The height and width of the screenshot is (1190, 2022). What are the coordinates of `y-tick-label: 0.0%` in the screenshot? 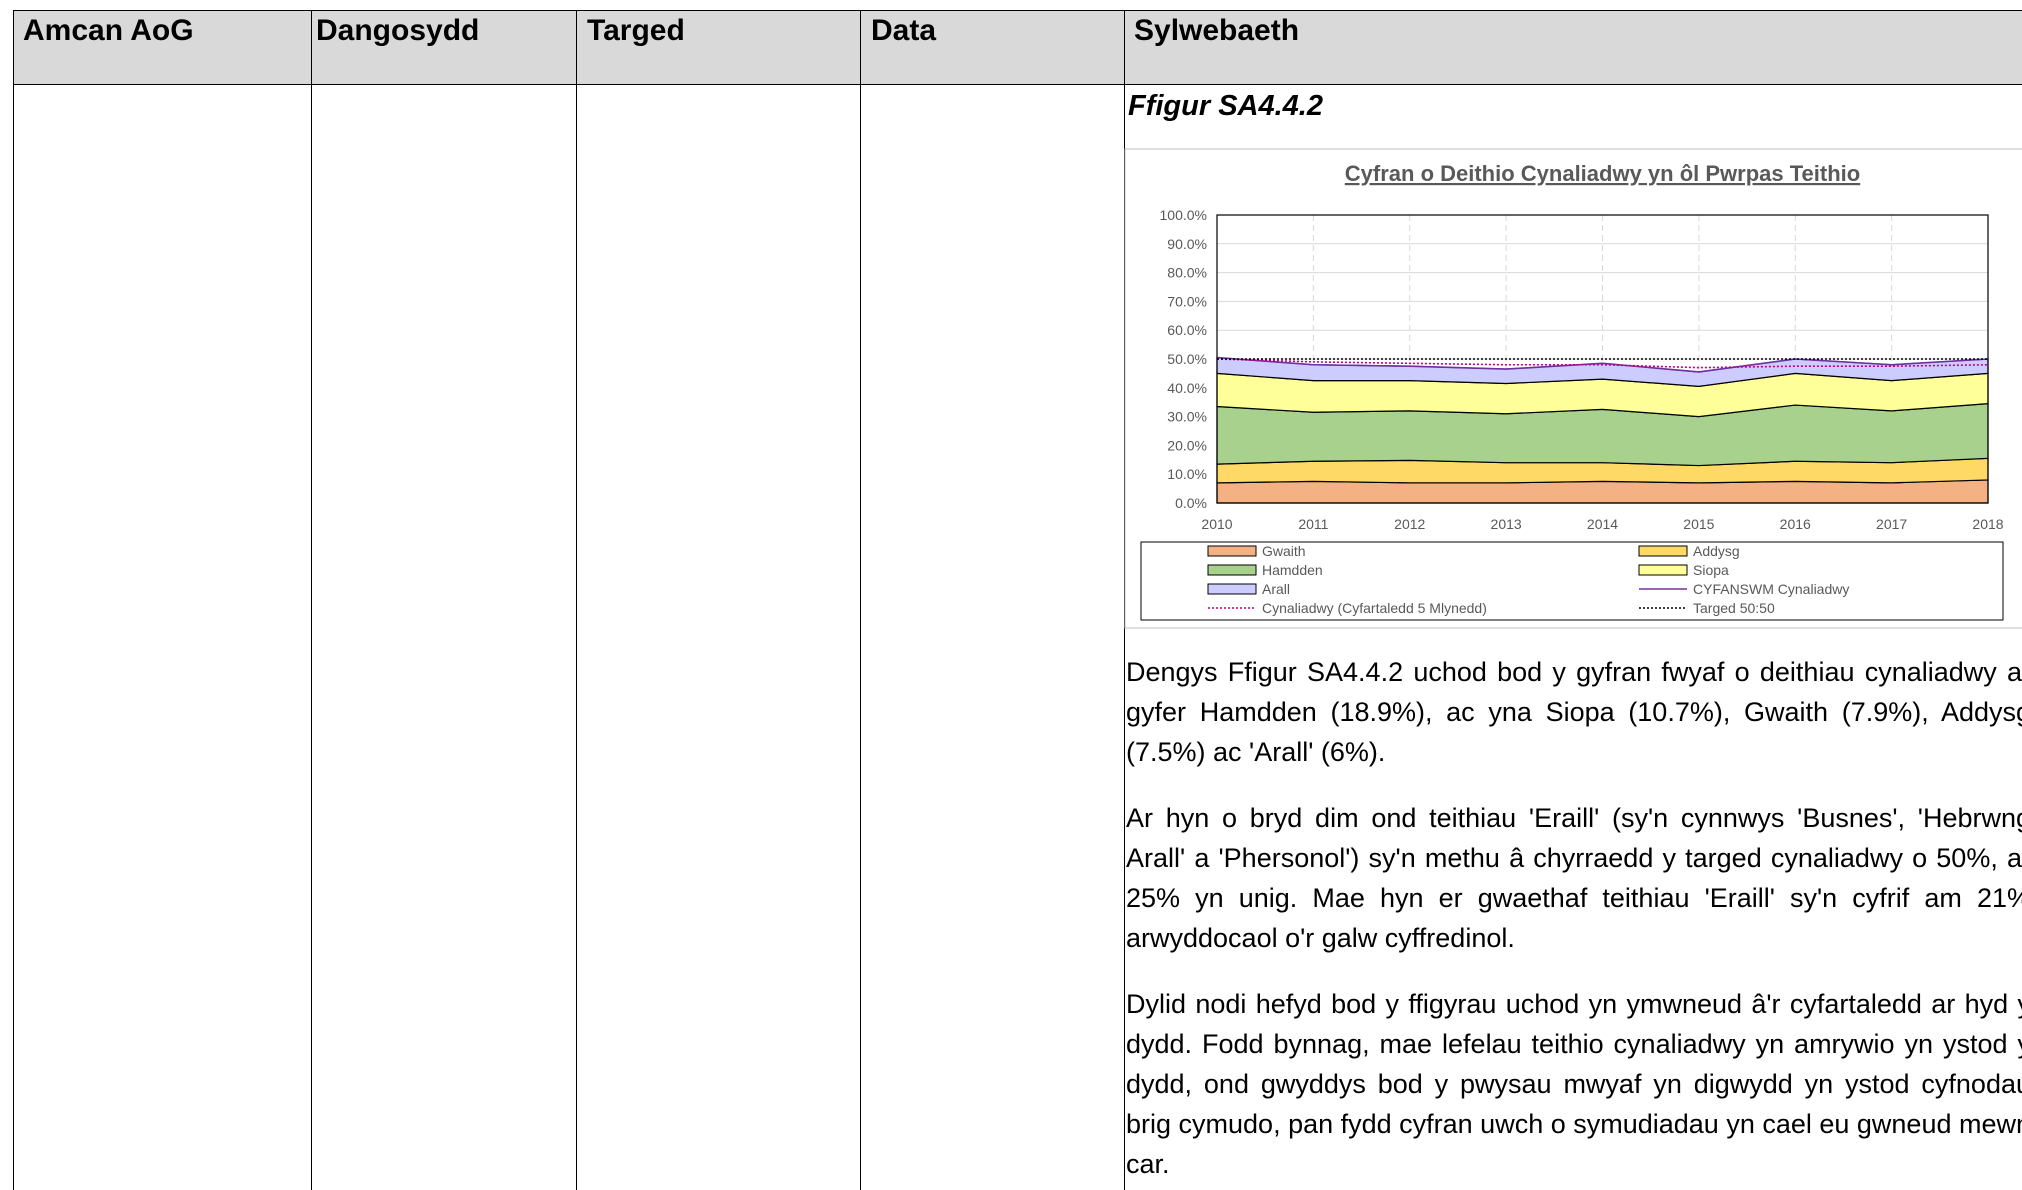 It's located at (1191, 503).